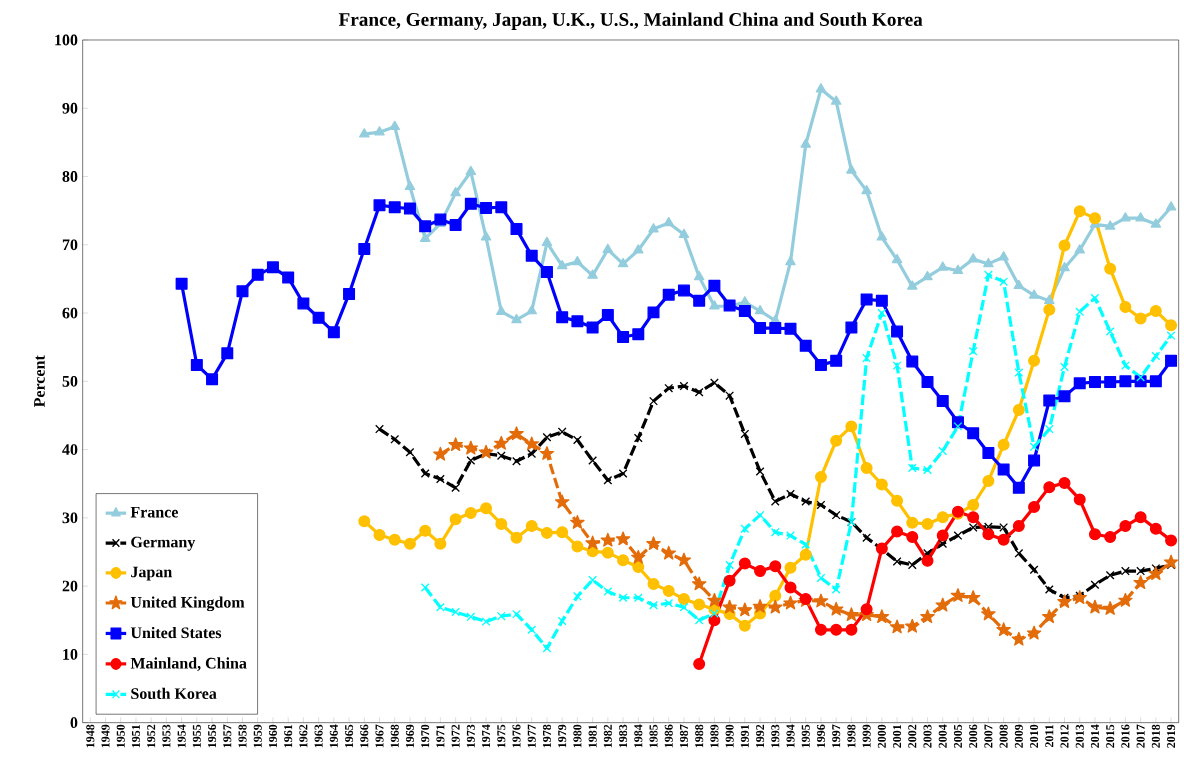 Image resolution: width=1184 pixels, height=773 pixels. I want to click on x-tick-label: 1966, so click(364, 736).